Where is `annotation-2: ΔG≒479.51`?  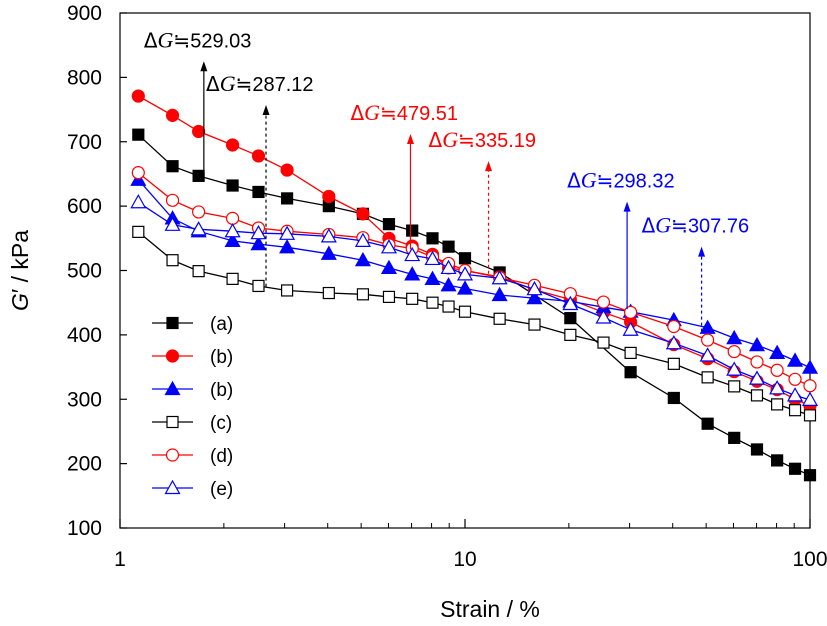
annotation-2: ΔG≒479.51 is located at coordinates (404, 175).